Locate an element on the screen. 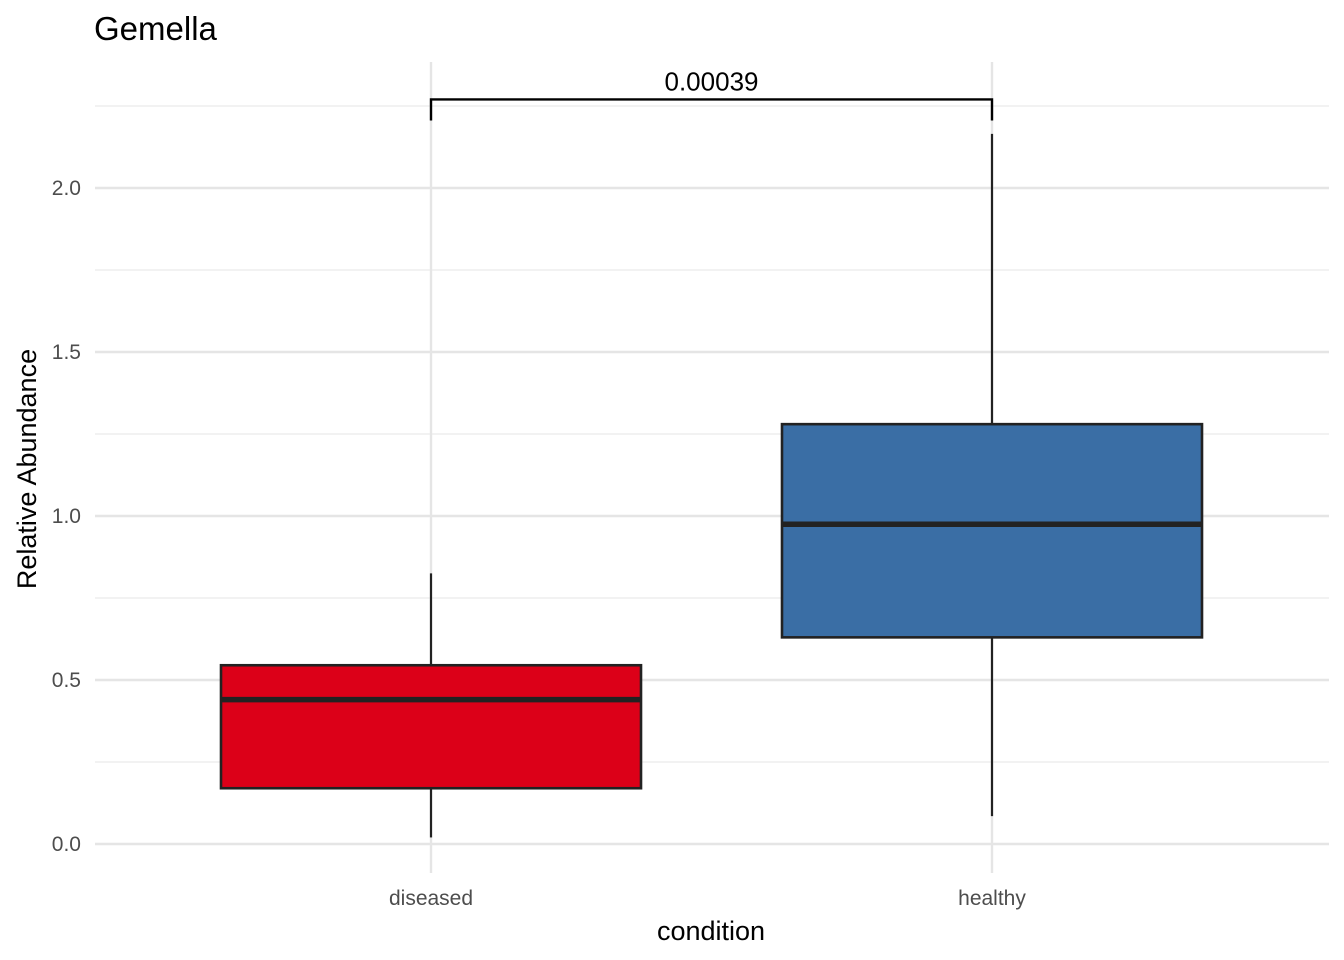 This screenshot has height=960, width=1344. y-tick-label: 2.0 is located at coordinates (66, 188).